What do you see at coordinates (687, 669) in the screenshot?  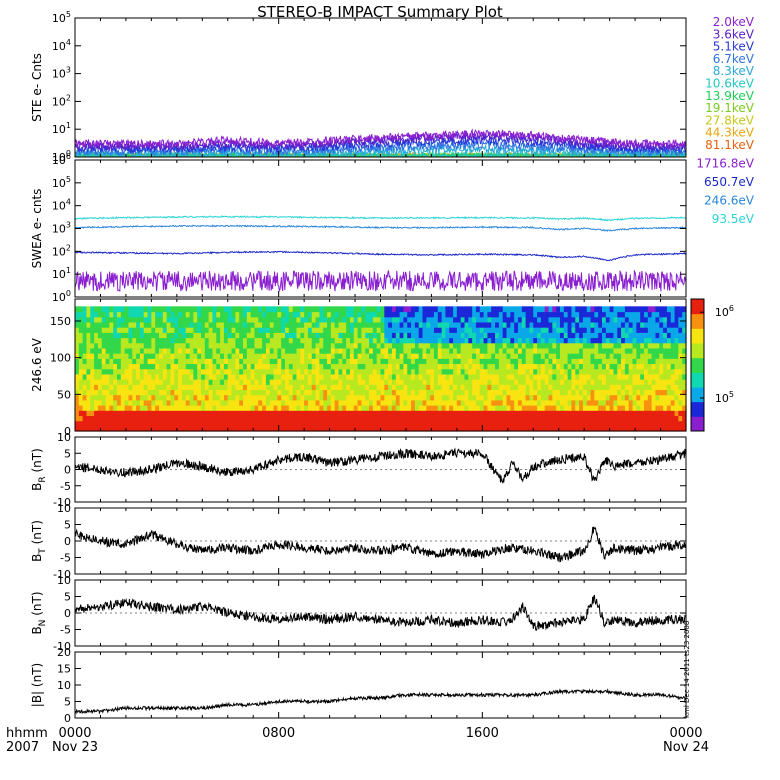 I see `side-stamp: kml Dec 14 2011 ts23 2008` at bounding box center [687, 669].